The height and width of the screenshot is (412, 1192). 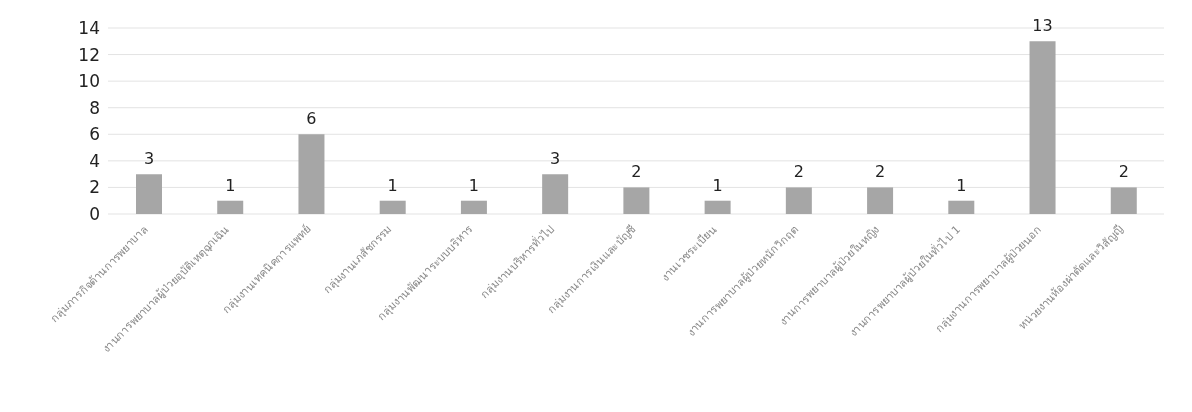 I want to click on y-tick-label: 12, so click(x=89, y=54).